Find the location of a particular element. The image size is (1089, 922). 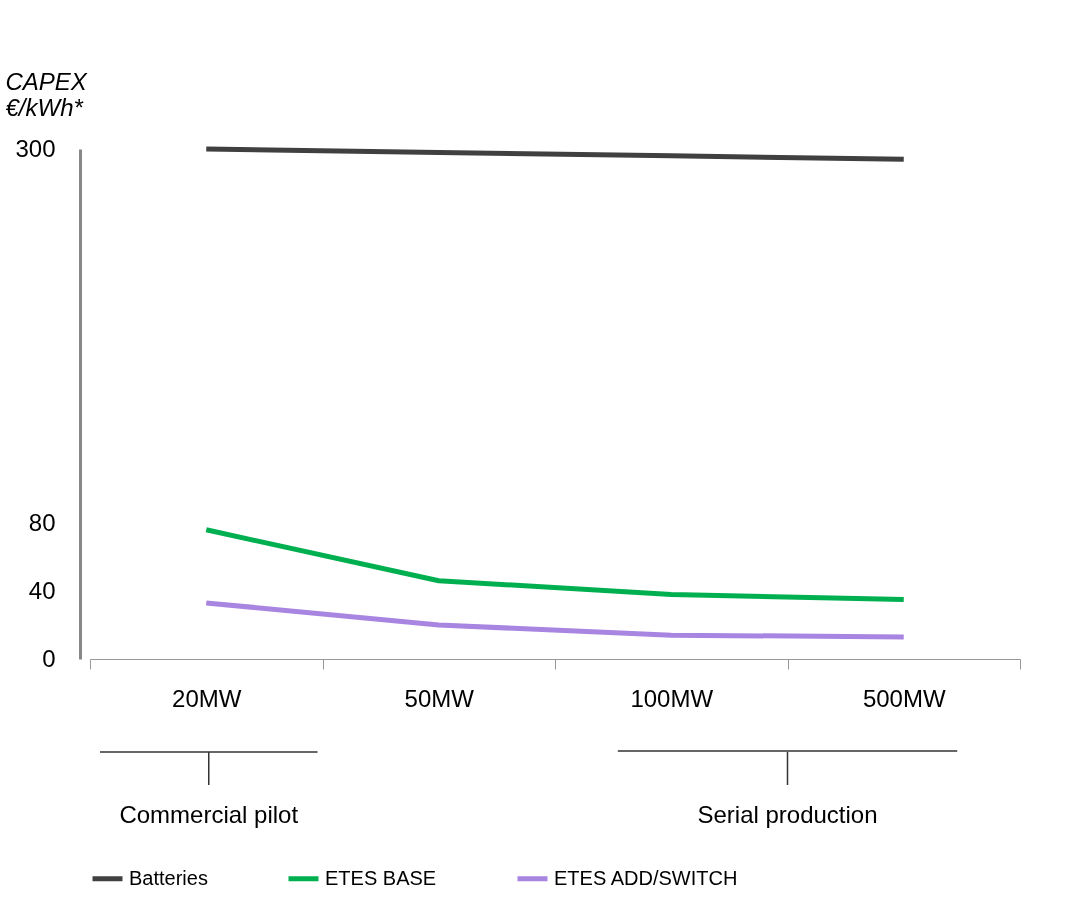

text: Commercial pilot is located at coordinates (209, 814).